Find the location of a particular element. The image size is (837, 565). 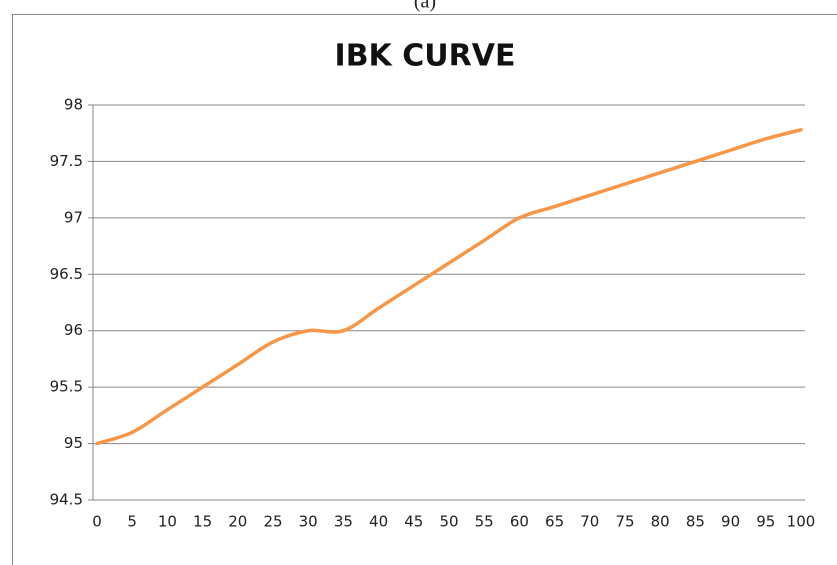

x-tick-label: 90 is located at coordinates (730, 522).